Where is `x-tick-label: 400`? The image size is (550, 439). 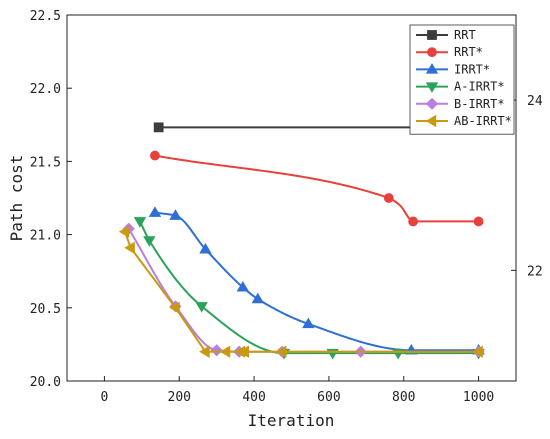 x-tick-label: 400 is located at coordinates (253, 397).